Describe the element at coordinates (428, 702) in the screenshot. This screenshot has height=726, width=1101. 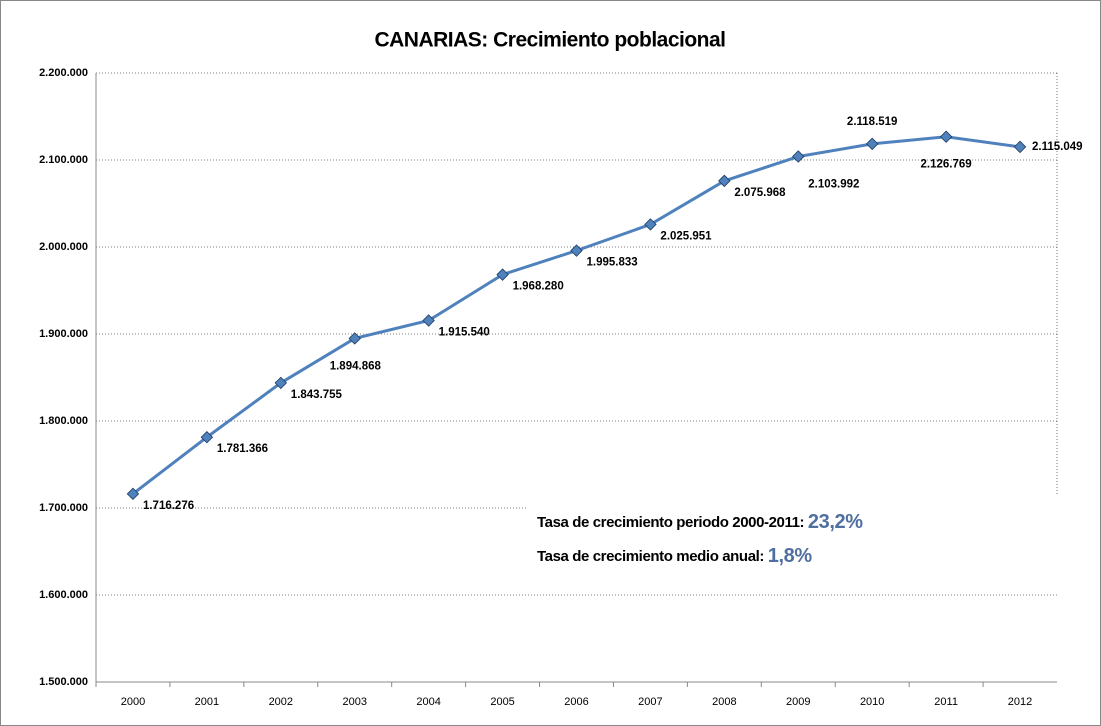
I see `x-tick-label: 2004` at that location.